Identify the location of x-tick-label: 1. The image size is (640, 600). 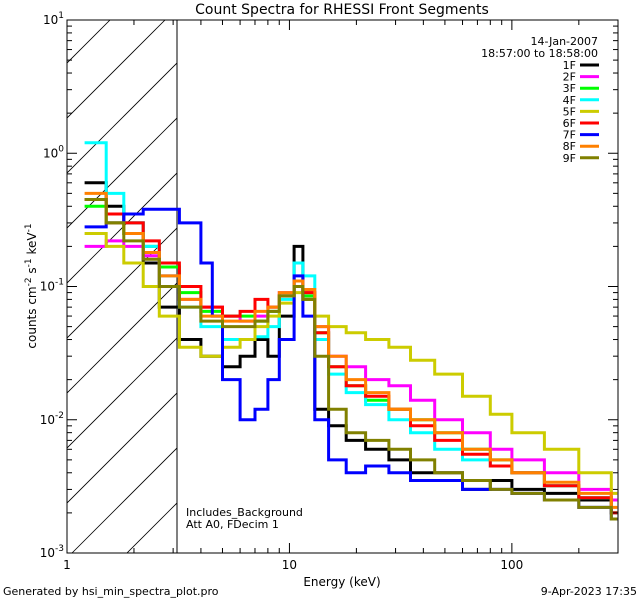
(67, 565).